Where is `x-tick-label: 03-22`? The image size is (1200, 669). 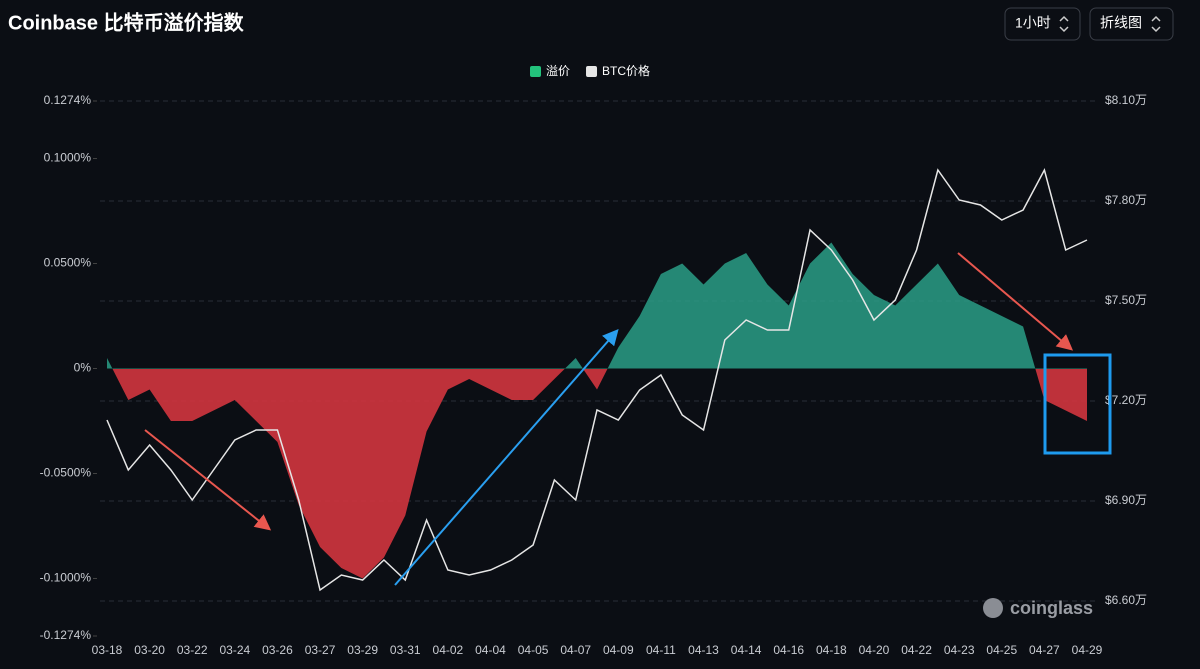 x-tick-label: 03-22 is located at coordinates (192, 650).